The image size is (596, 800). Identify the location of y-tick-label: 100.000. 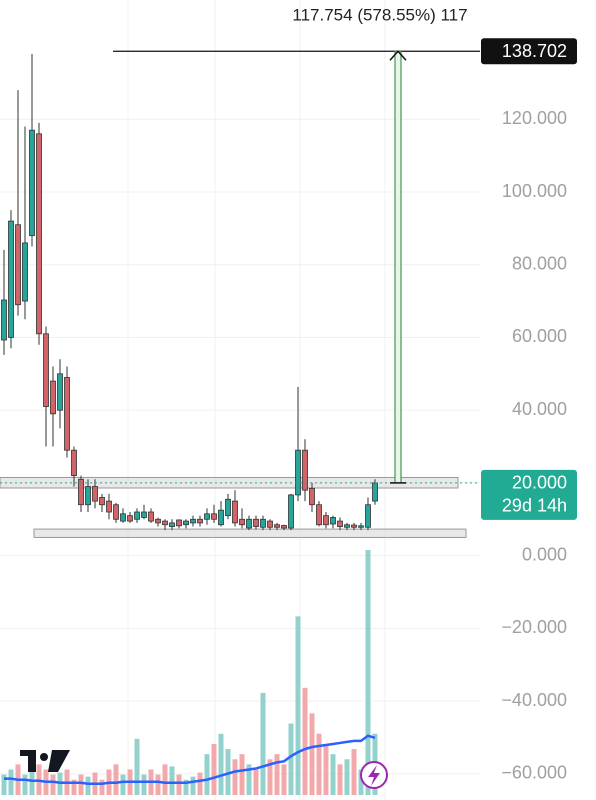
(534, 191).